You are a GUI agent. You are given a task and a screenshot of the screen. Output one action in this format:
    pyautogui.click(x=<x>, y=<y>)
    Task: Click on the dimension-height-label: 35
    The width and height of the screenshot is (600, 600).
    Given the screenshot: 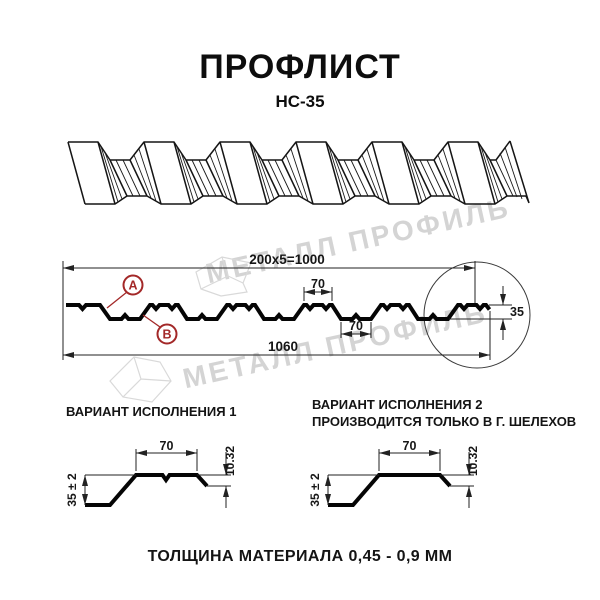 What is the action you would take?
    pyautogui.click(x=517, y=312)
    